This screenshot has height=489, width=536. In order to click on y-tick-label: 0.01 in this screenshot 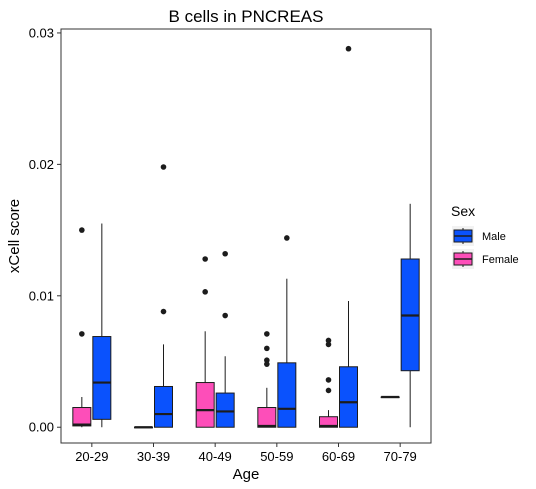, I will do `click(41, 295)`.